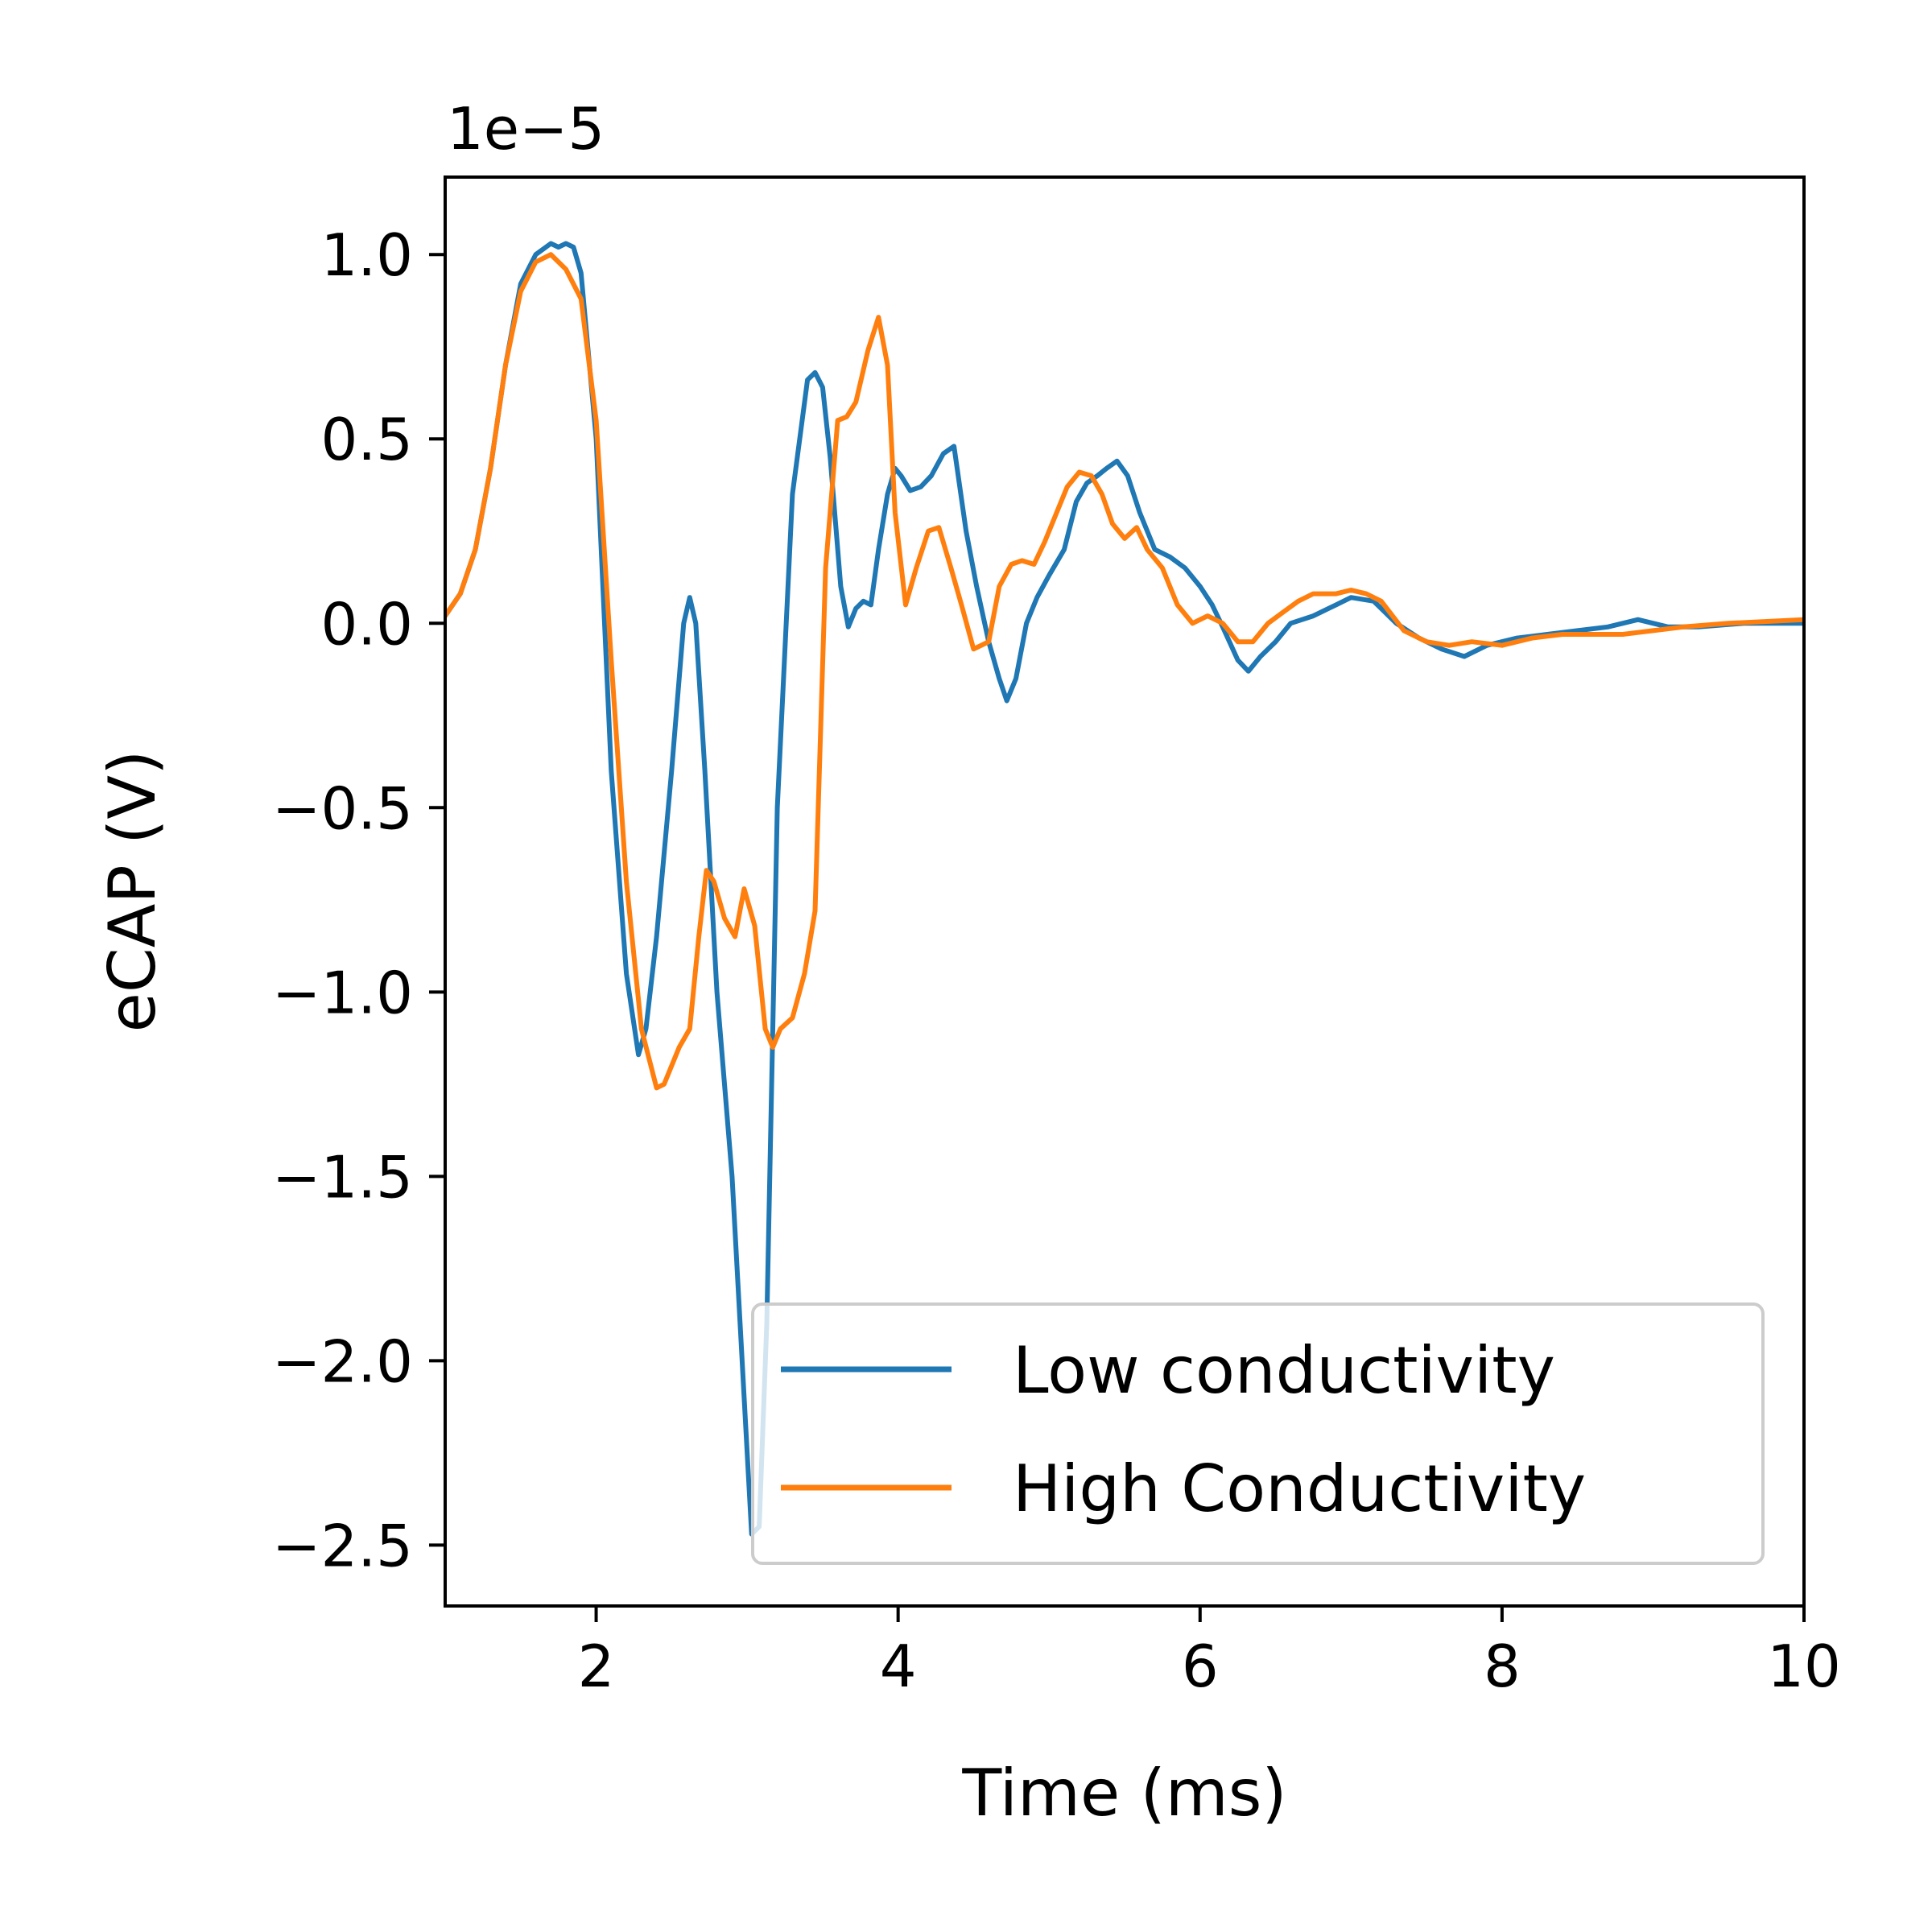 This screenshot has height=1932, width=1932. What do you see at coordinates (596, 1666) in the screenshot?
I see `x-tick-label: 2` at bounding box center [596, 1666].